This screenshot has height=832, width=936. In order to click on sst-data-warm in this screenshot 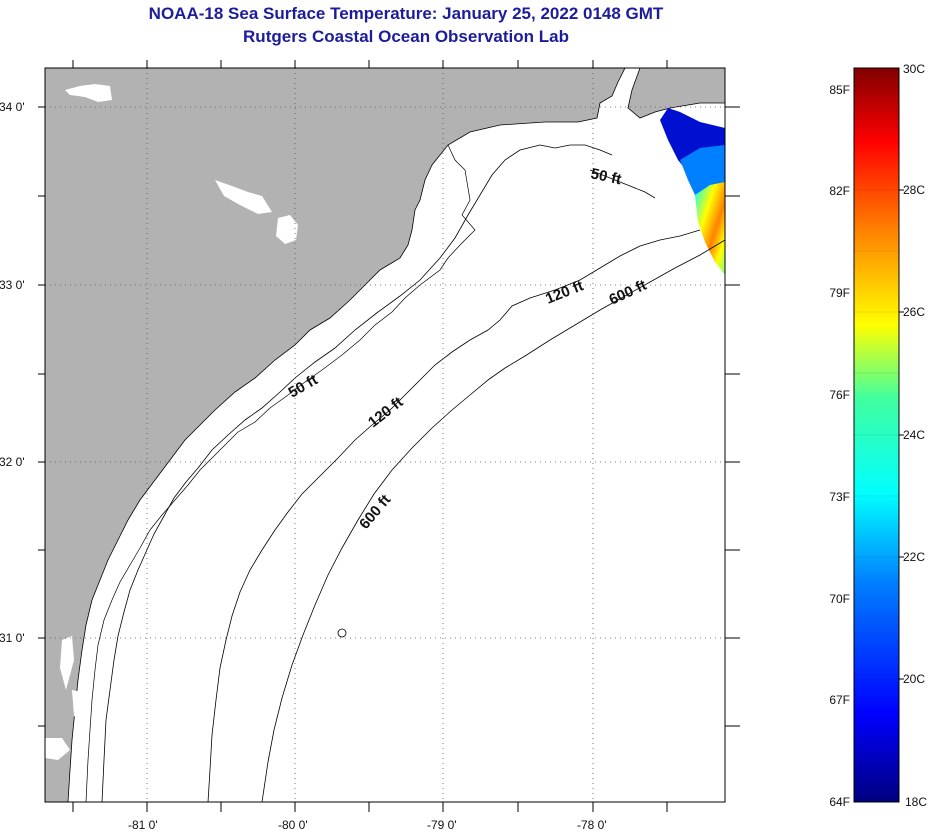, I will do `click(710, 228)`.